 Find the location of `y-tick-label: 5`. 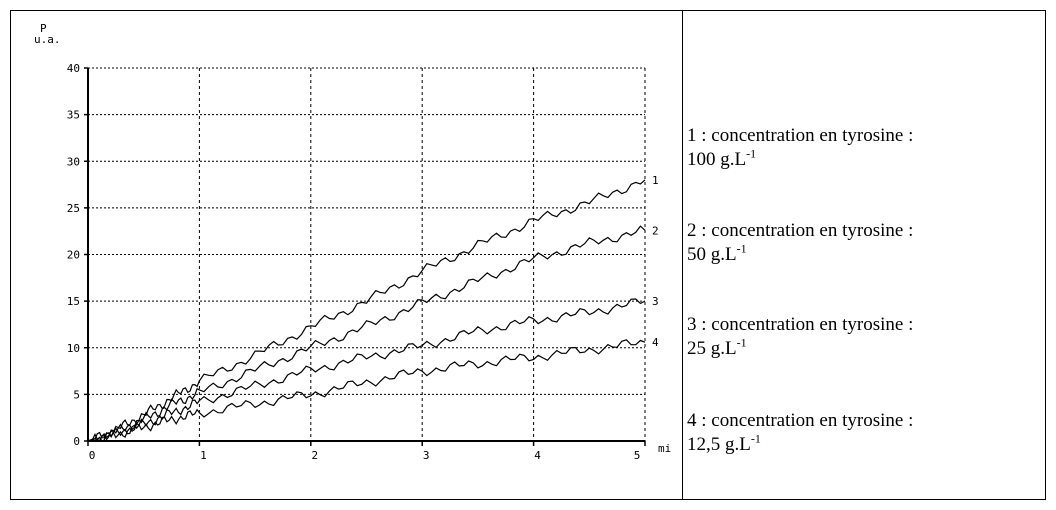

y-tick-label: 5 is located at coordinates (76, 394).